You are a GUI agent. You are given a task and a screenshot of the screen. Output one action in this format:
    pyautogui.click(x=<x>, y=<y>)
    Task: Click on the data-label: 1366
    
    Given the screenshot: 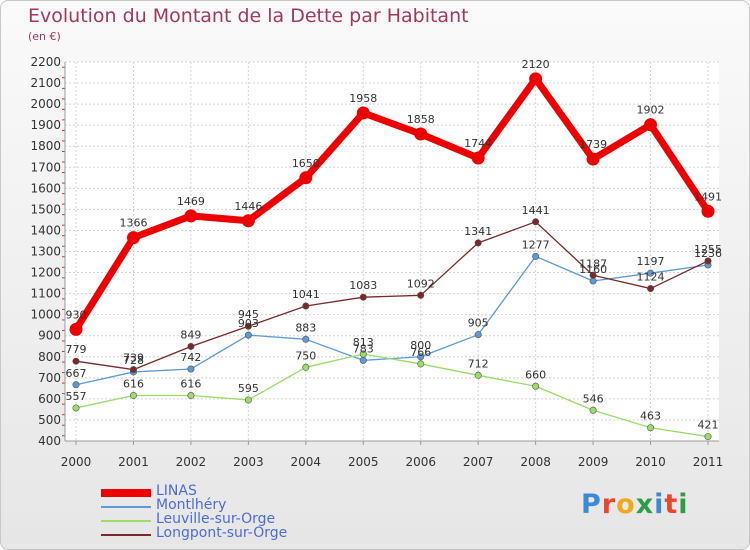 What is the action you would take?
    pyautogui.click(x=133, y=223)
    